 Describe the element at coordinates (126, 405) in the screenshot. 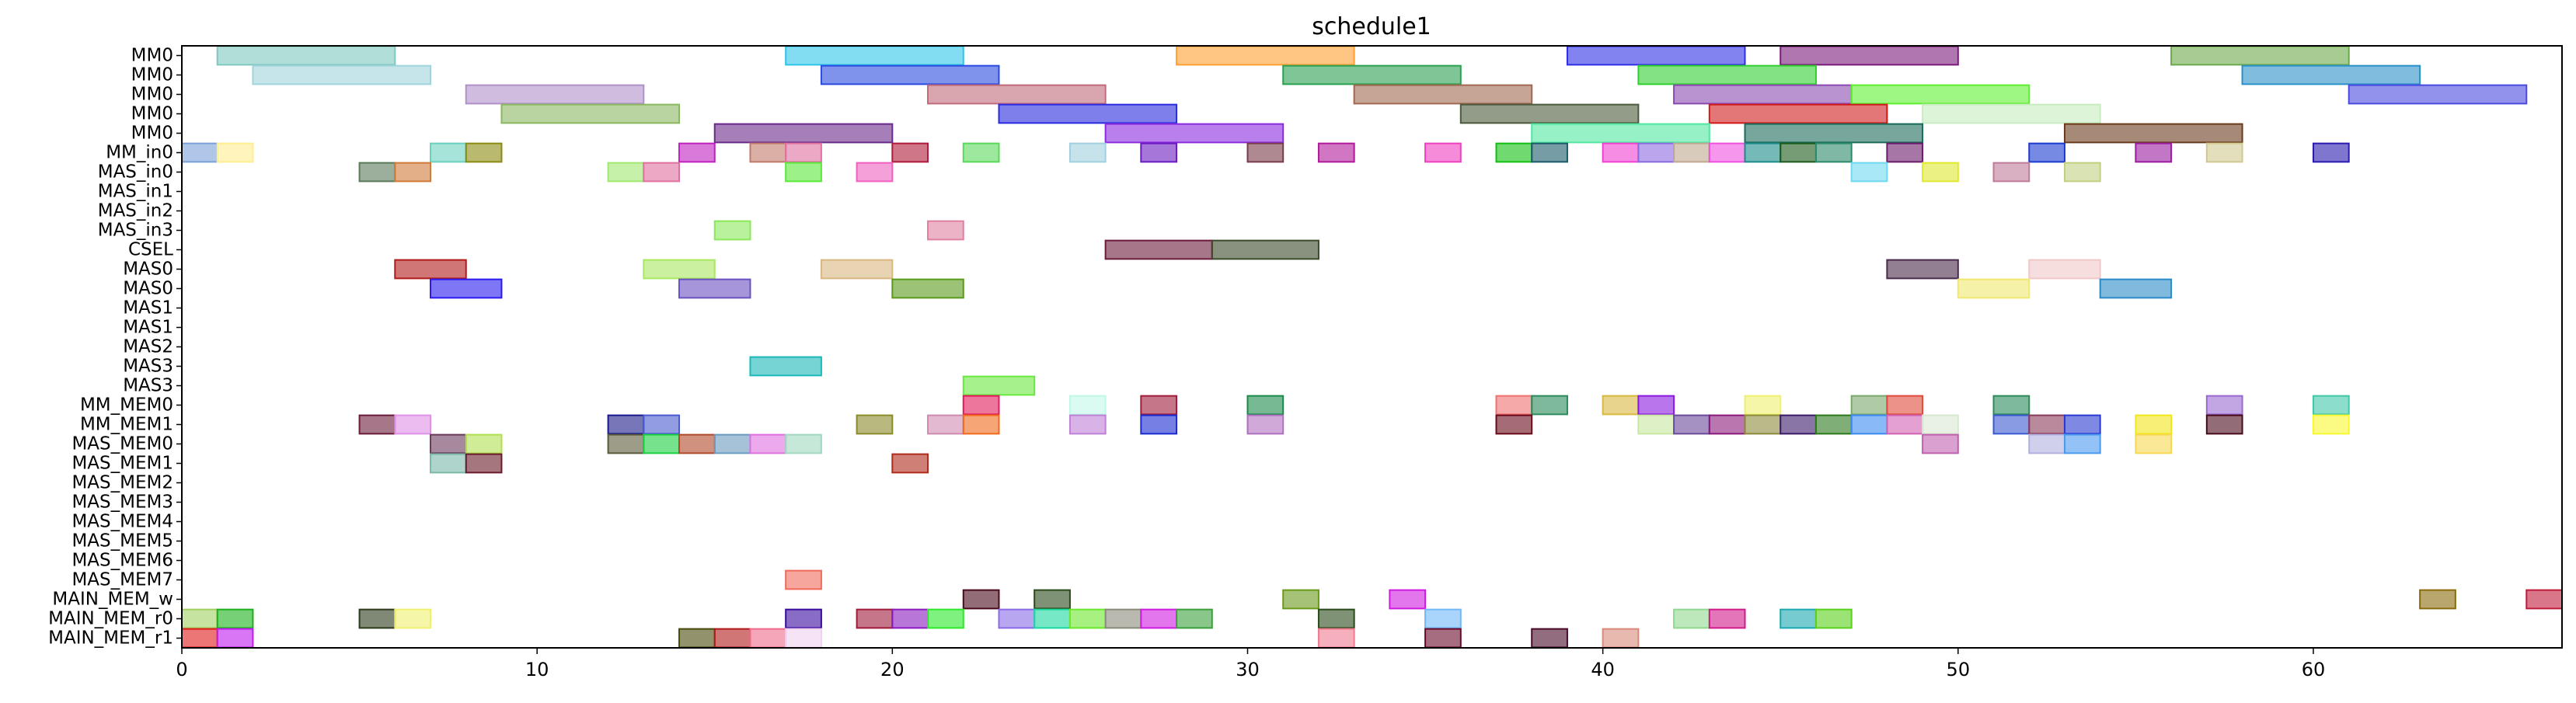

I see `row-label: MM_MEM0` at that location.